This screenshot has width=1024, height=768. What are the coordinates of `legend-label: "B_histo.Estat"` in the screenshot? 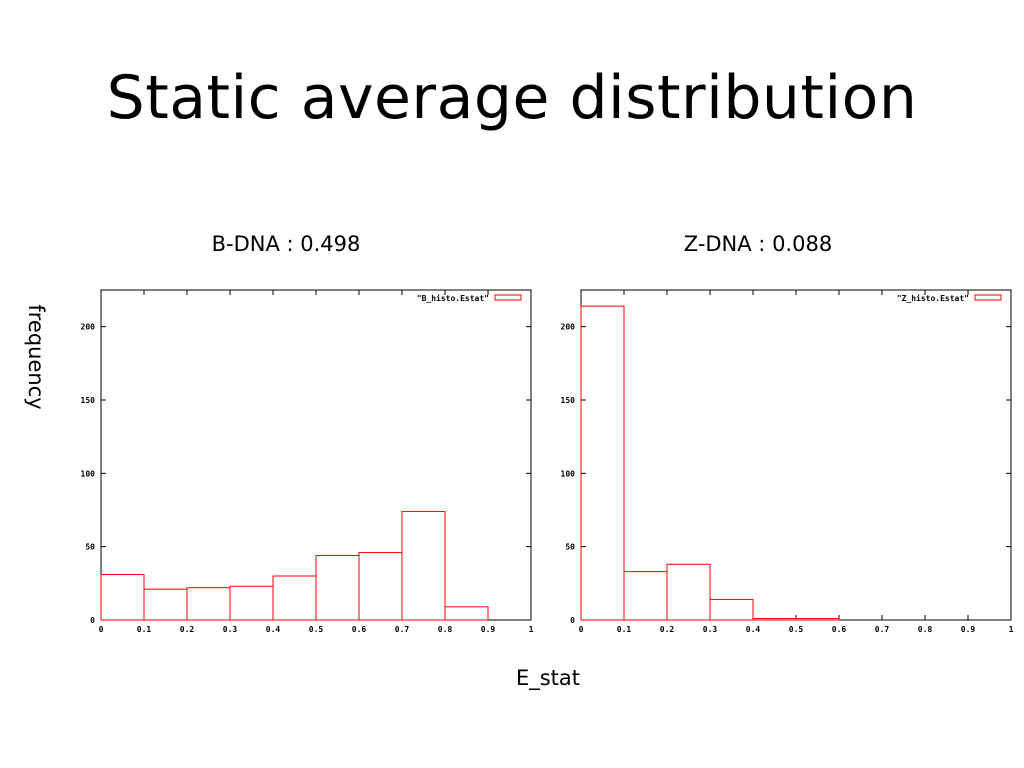 It's located at (453, 298).